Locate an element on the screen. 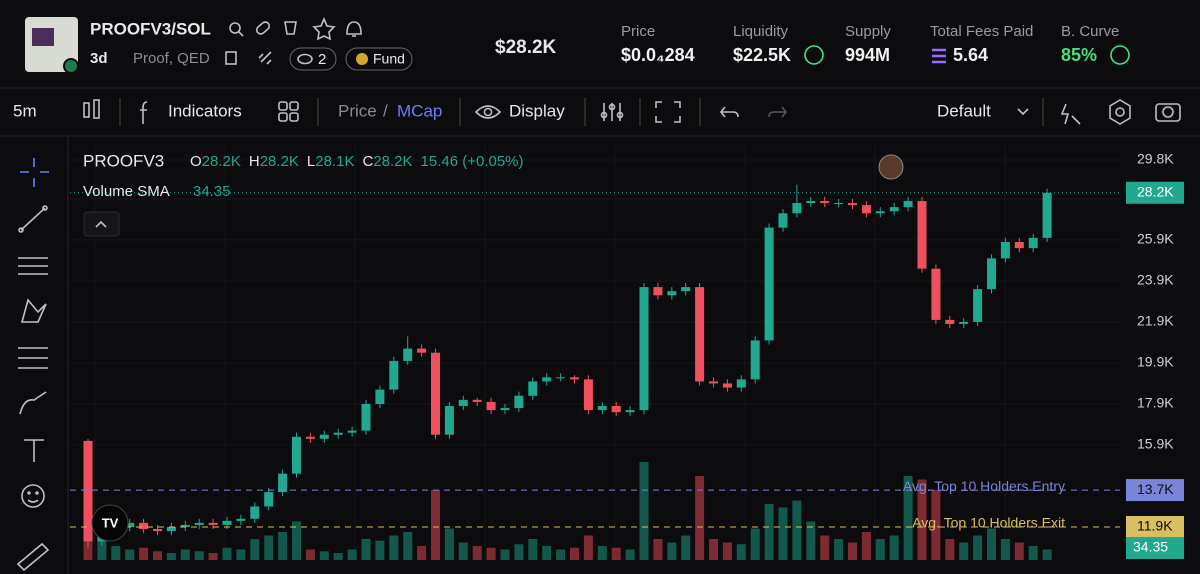 This screenshot has height=574, width=1200. level-label: 13.7K is located at coordinates (1155, 489).